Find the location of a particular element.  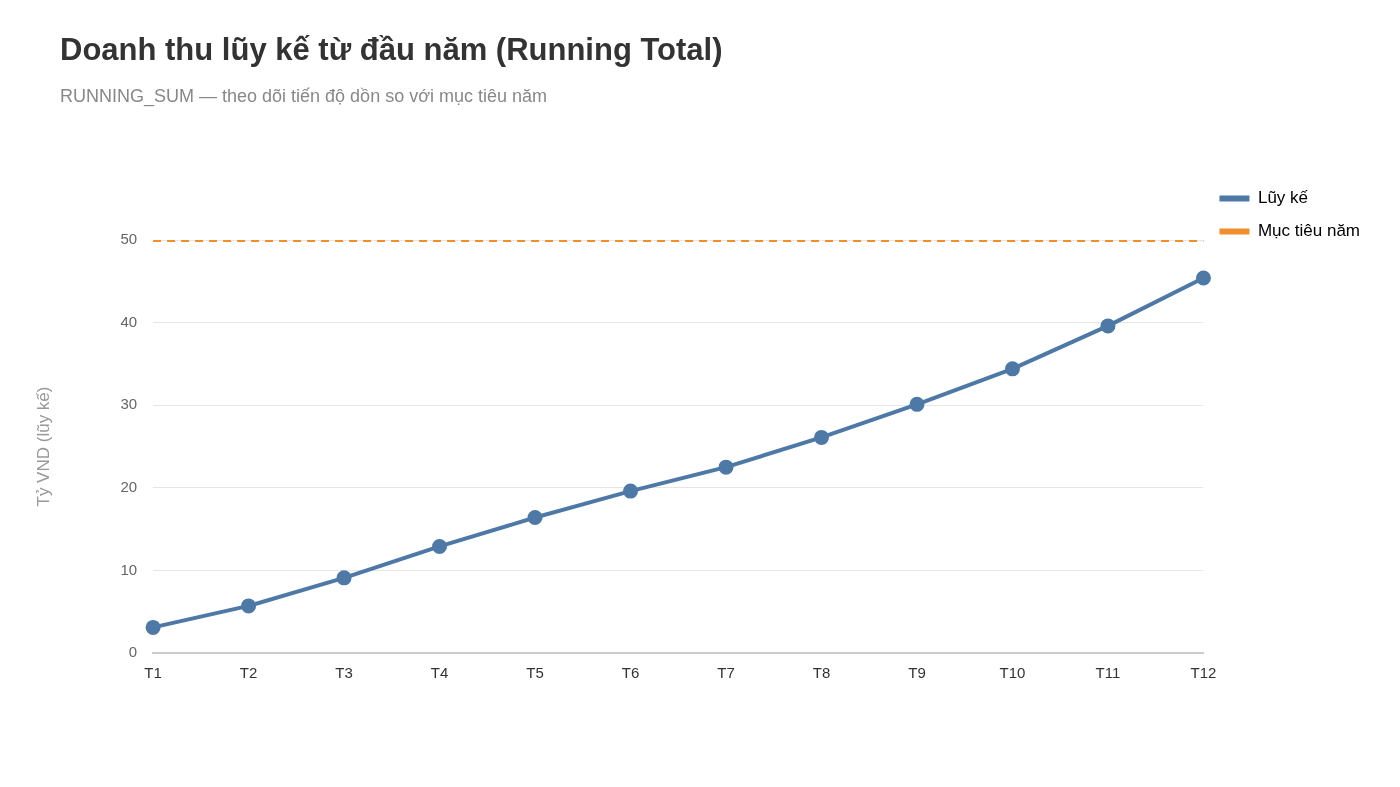

legend-label: Mục tiêu năm is located at coordinates (1309, 231).